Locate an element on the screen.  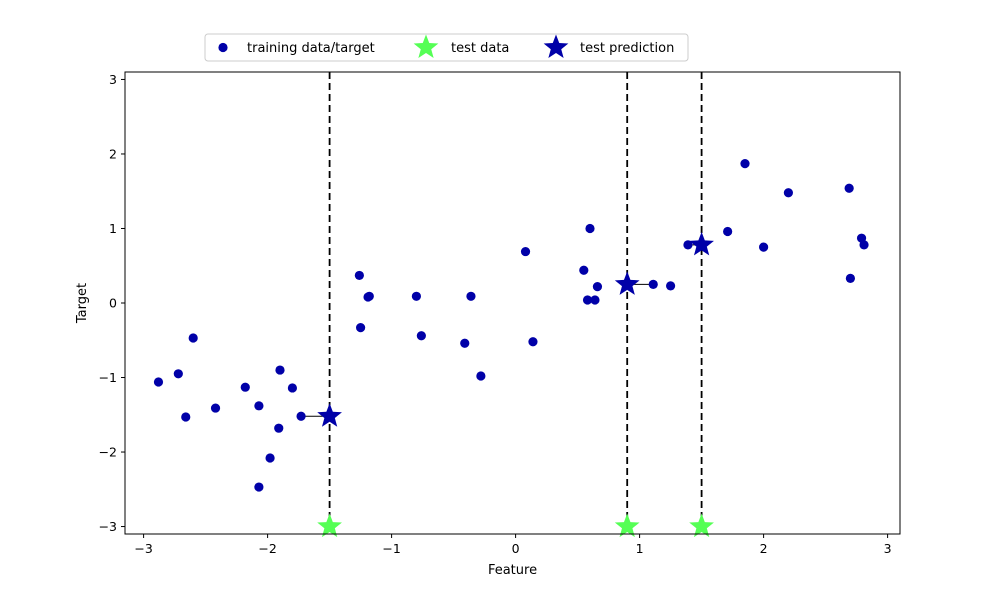
y-tick-label: −1 is located at coordinates (108, 377).